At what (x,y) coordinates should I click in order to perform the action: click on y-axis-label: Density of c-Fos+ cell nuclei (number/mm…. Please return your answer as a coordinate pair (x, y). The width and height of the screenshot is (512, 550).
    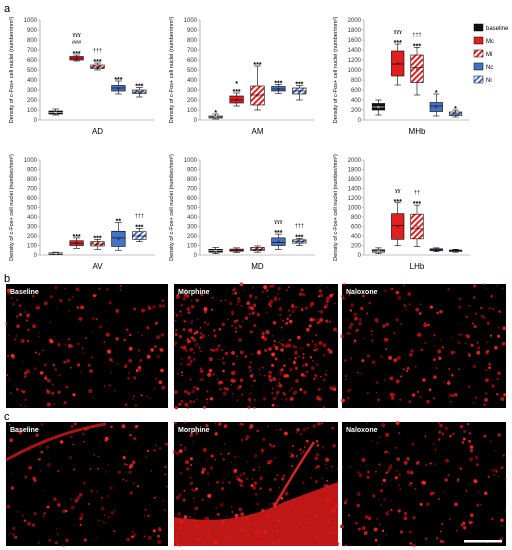
    Looking at the image, I should click on (172, 207).